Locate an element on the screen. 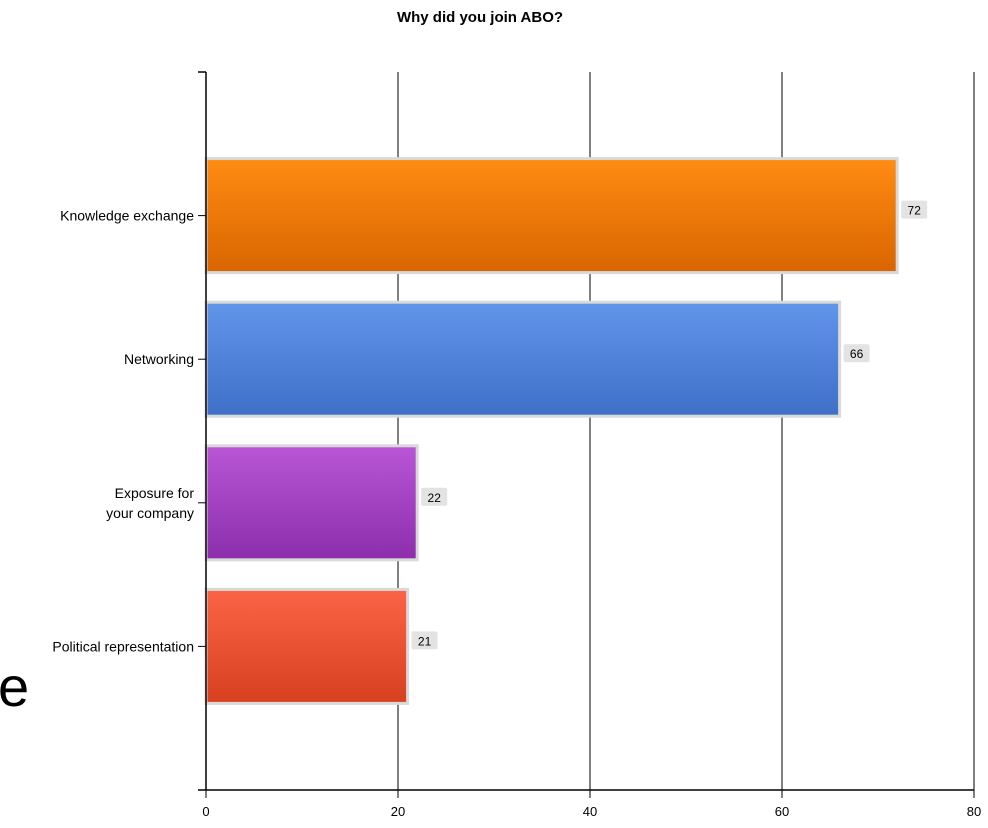  category-label-2: Exposure for your company is located at coordinates (150, 503).